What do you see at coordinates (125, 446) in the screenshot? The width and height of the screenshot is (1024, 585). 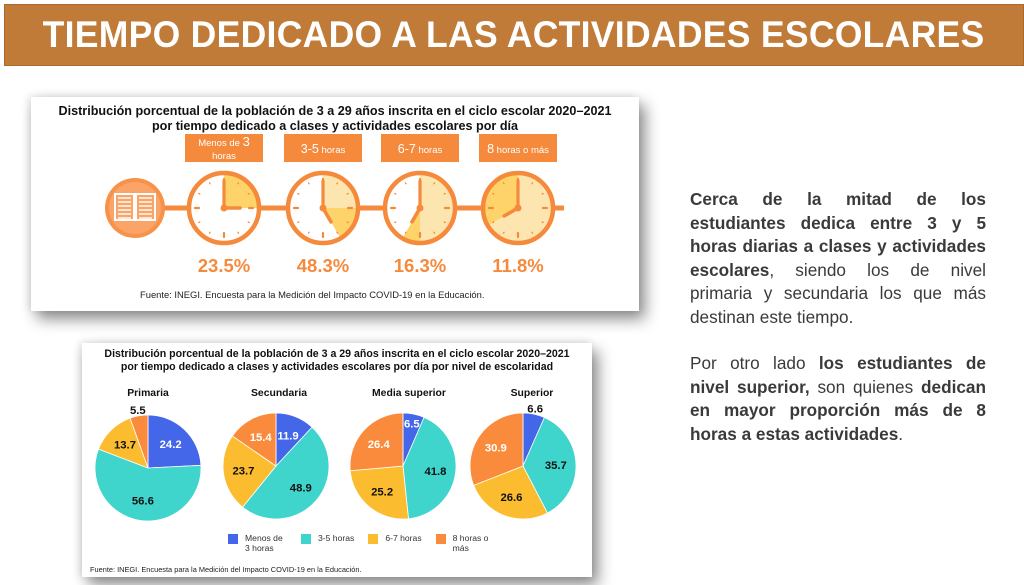 I see `pie-value-label: 13.7` at bounding box center [125, 446].